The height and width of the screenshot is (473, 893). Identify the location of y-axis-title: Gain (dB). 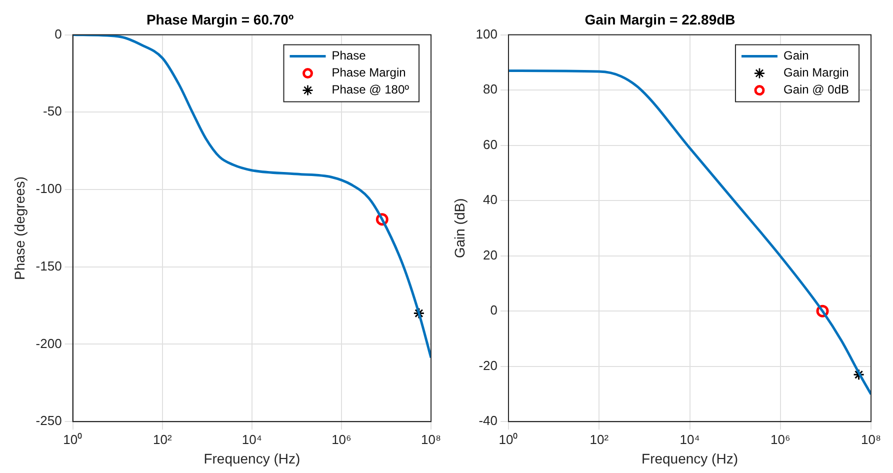
(459, 228).